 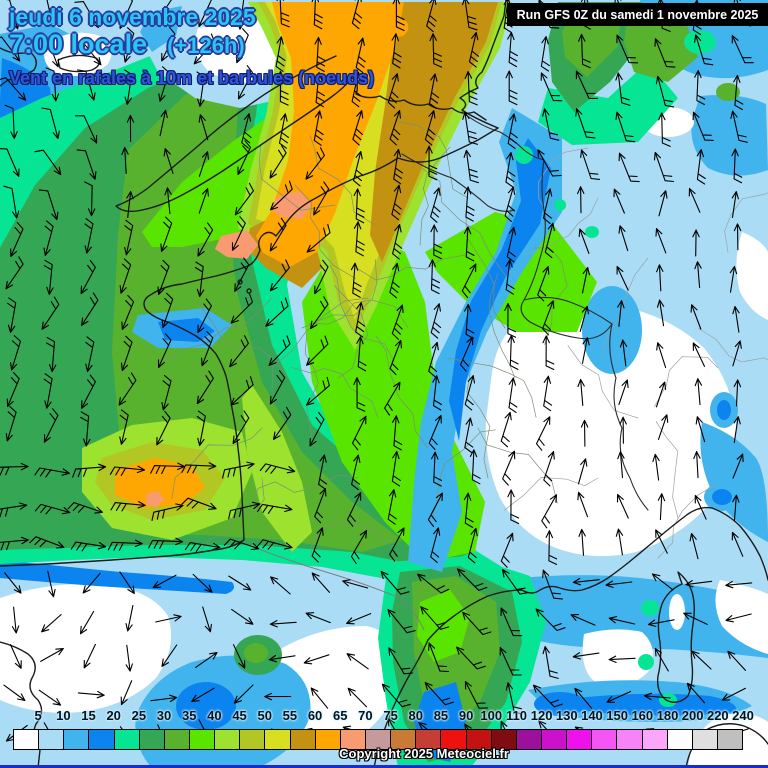 I want to click on legend-color-scale, so click(x=378, y=739).